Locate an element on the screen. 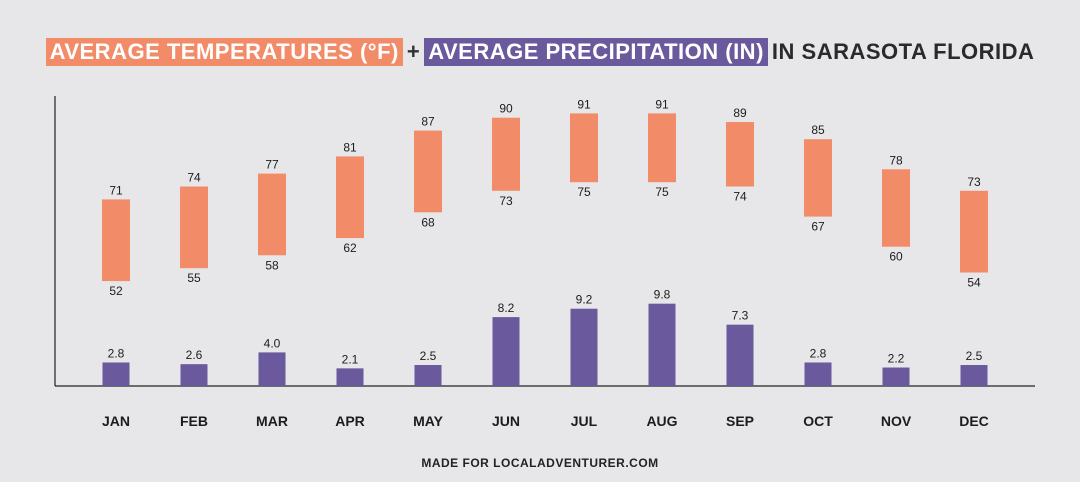 Image resolution: width=1080 pixels, height=482 pixels. temp-high-label-sep: 89 is located at coordinates (740, 113).